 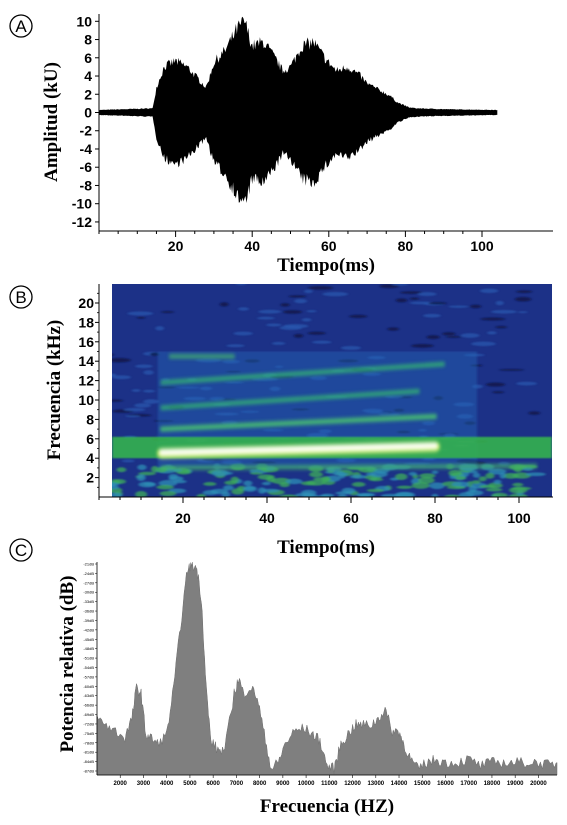 I want to click on x-tick-label: 16000, so click(x=445, y=784).